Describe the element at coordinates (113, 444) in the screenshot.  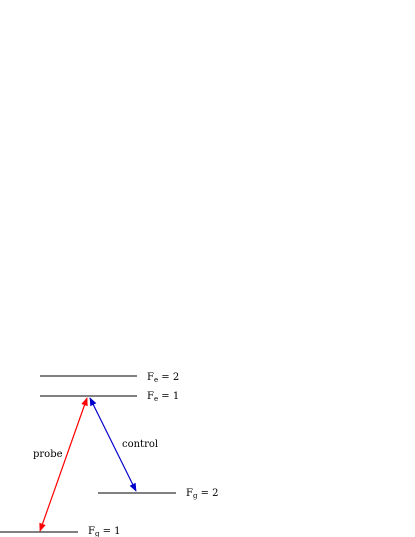
I see `control-arrow` at that location.